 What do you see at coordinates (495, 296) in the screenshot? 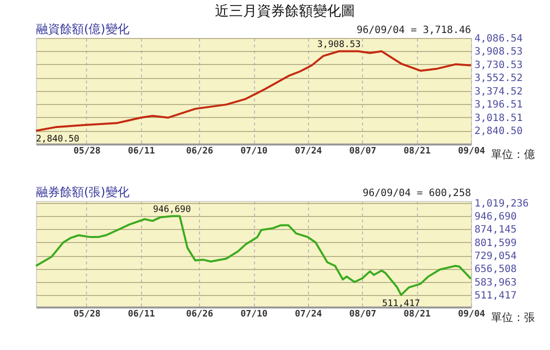
I see `y-tick-label: 511,417` at bounding box center [495, 296].